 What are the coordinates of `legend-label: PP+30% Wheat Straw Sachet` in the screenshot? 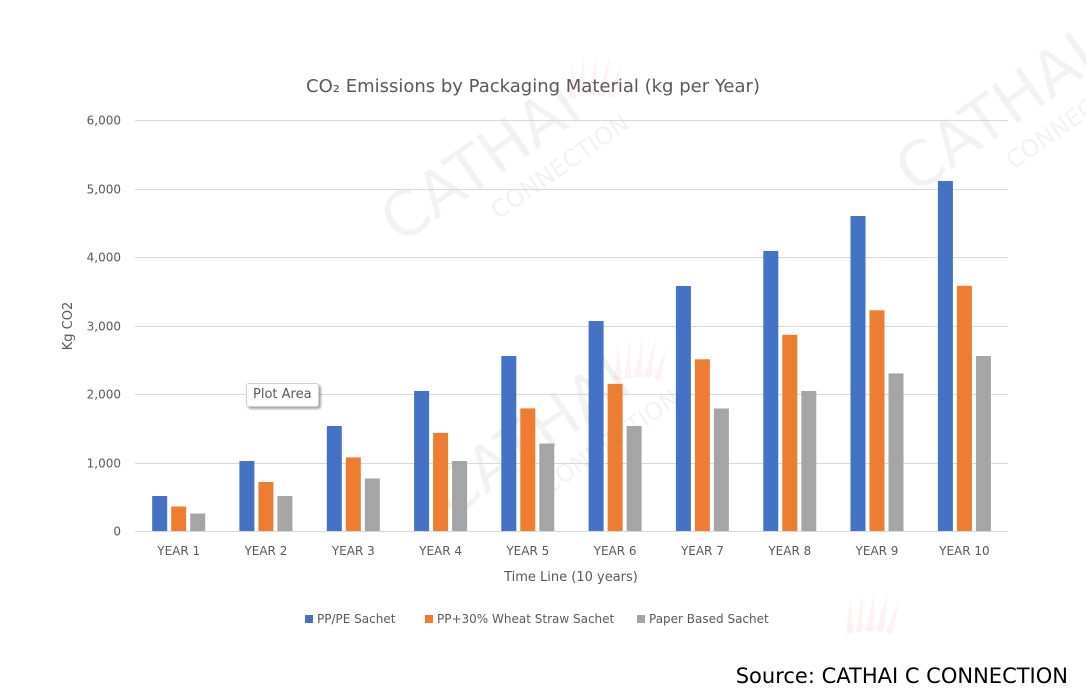 It's located at (526, 619).